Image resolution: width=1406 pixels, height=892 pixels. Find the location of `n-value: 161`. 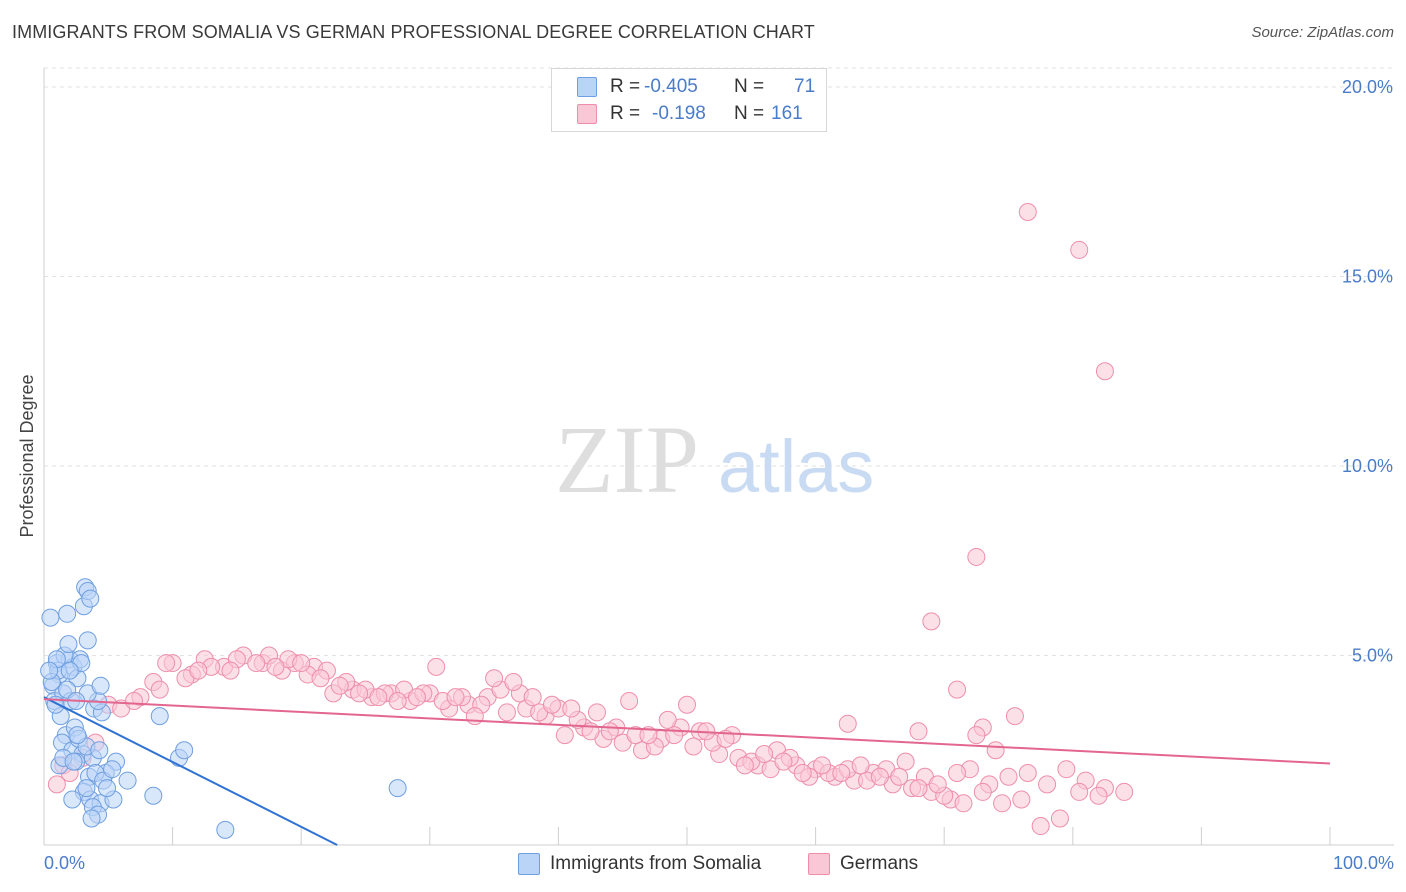

n-value: 161 is located at coordinates (787, 113).